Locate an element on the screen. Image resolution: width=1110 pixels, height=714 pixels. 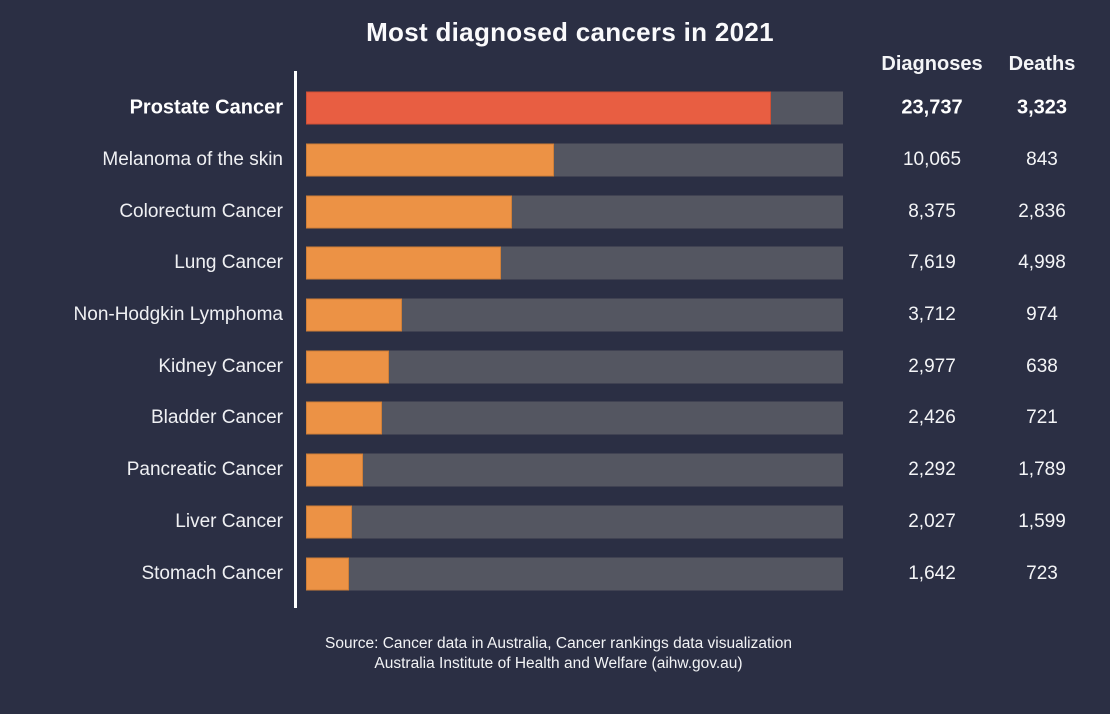
row-label: Colorectum Cancer is located at coordinates (201, 211).